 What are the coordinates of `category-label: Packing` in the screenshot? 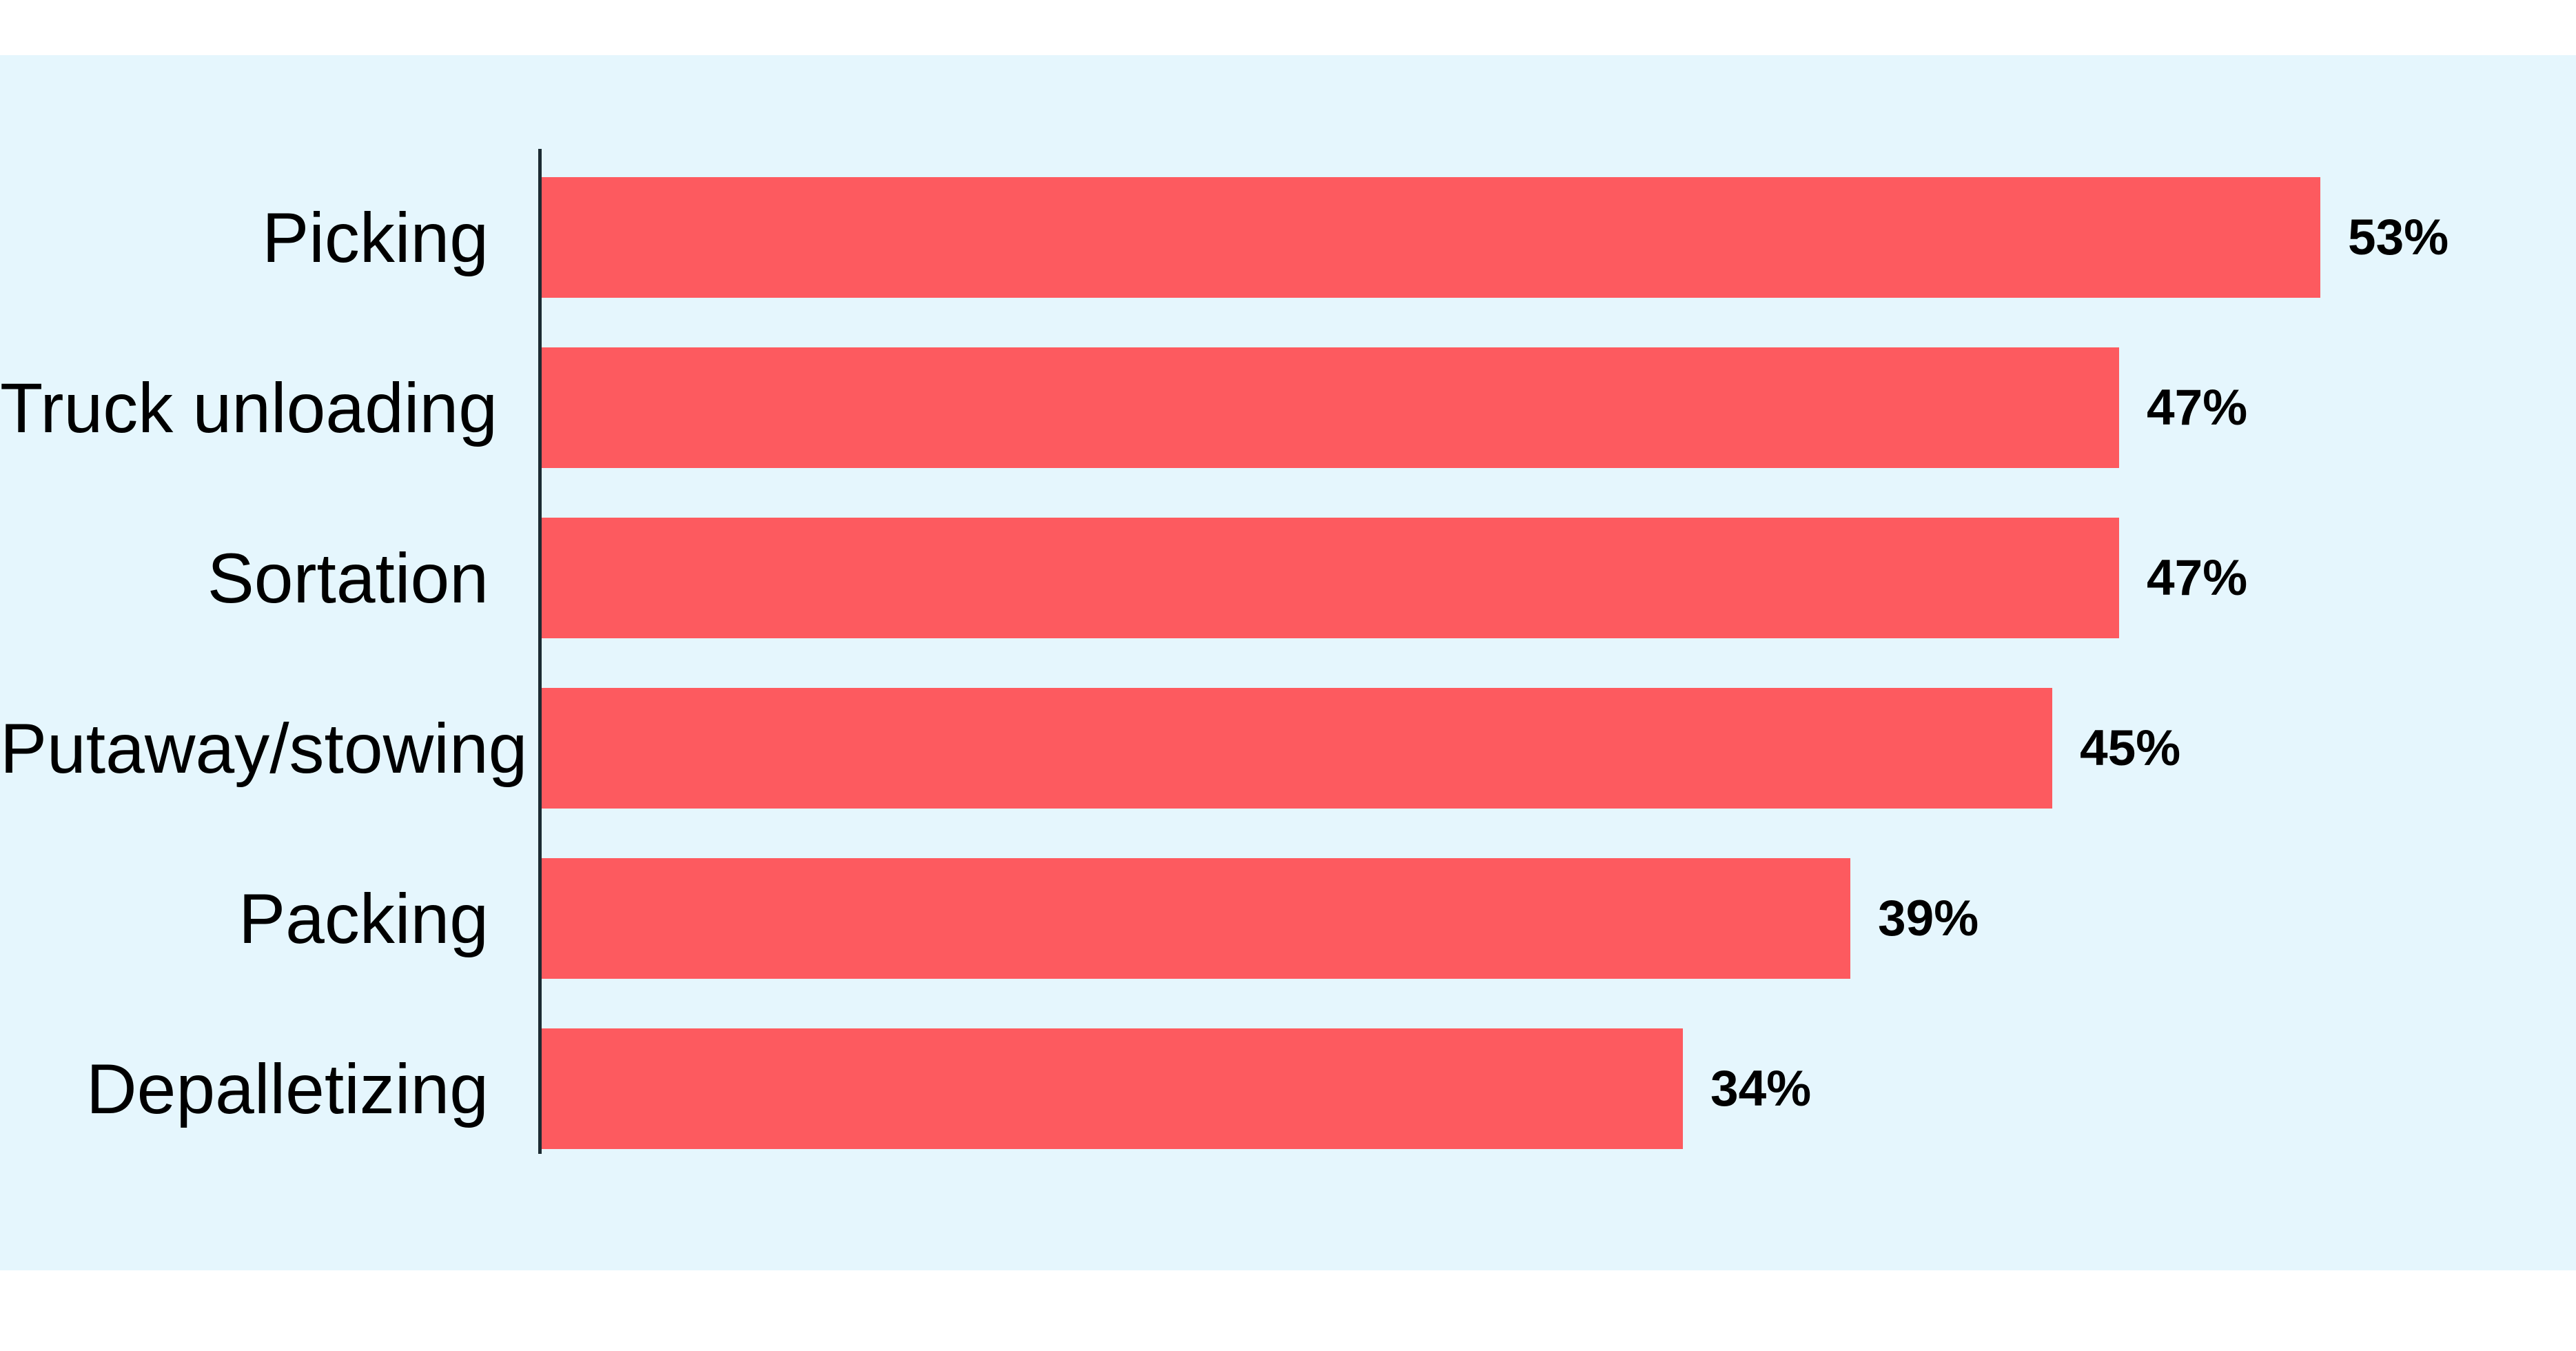 It's located at (363, 918).